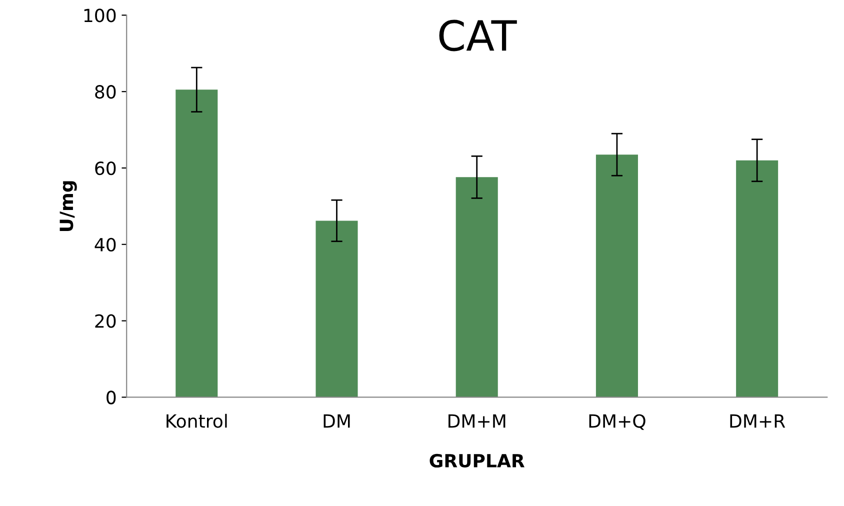  Describe the element at coordinates (478, 36) in the screenshot. I see `chart-title: CAT` at that location.